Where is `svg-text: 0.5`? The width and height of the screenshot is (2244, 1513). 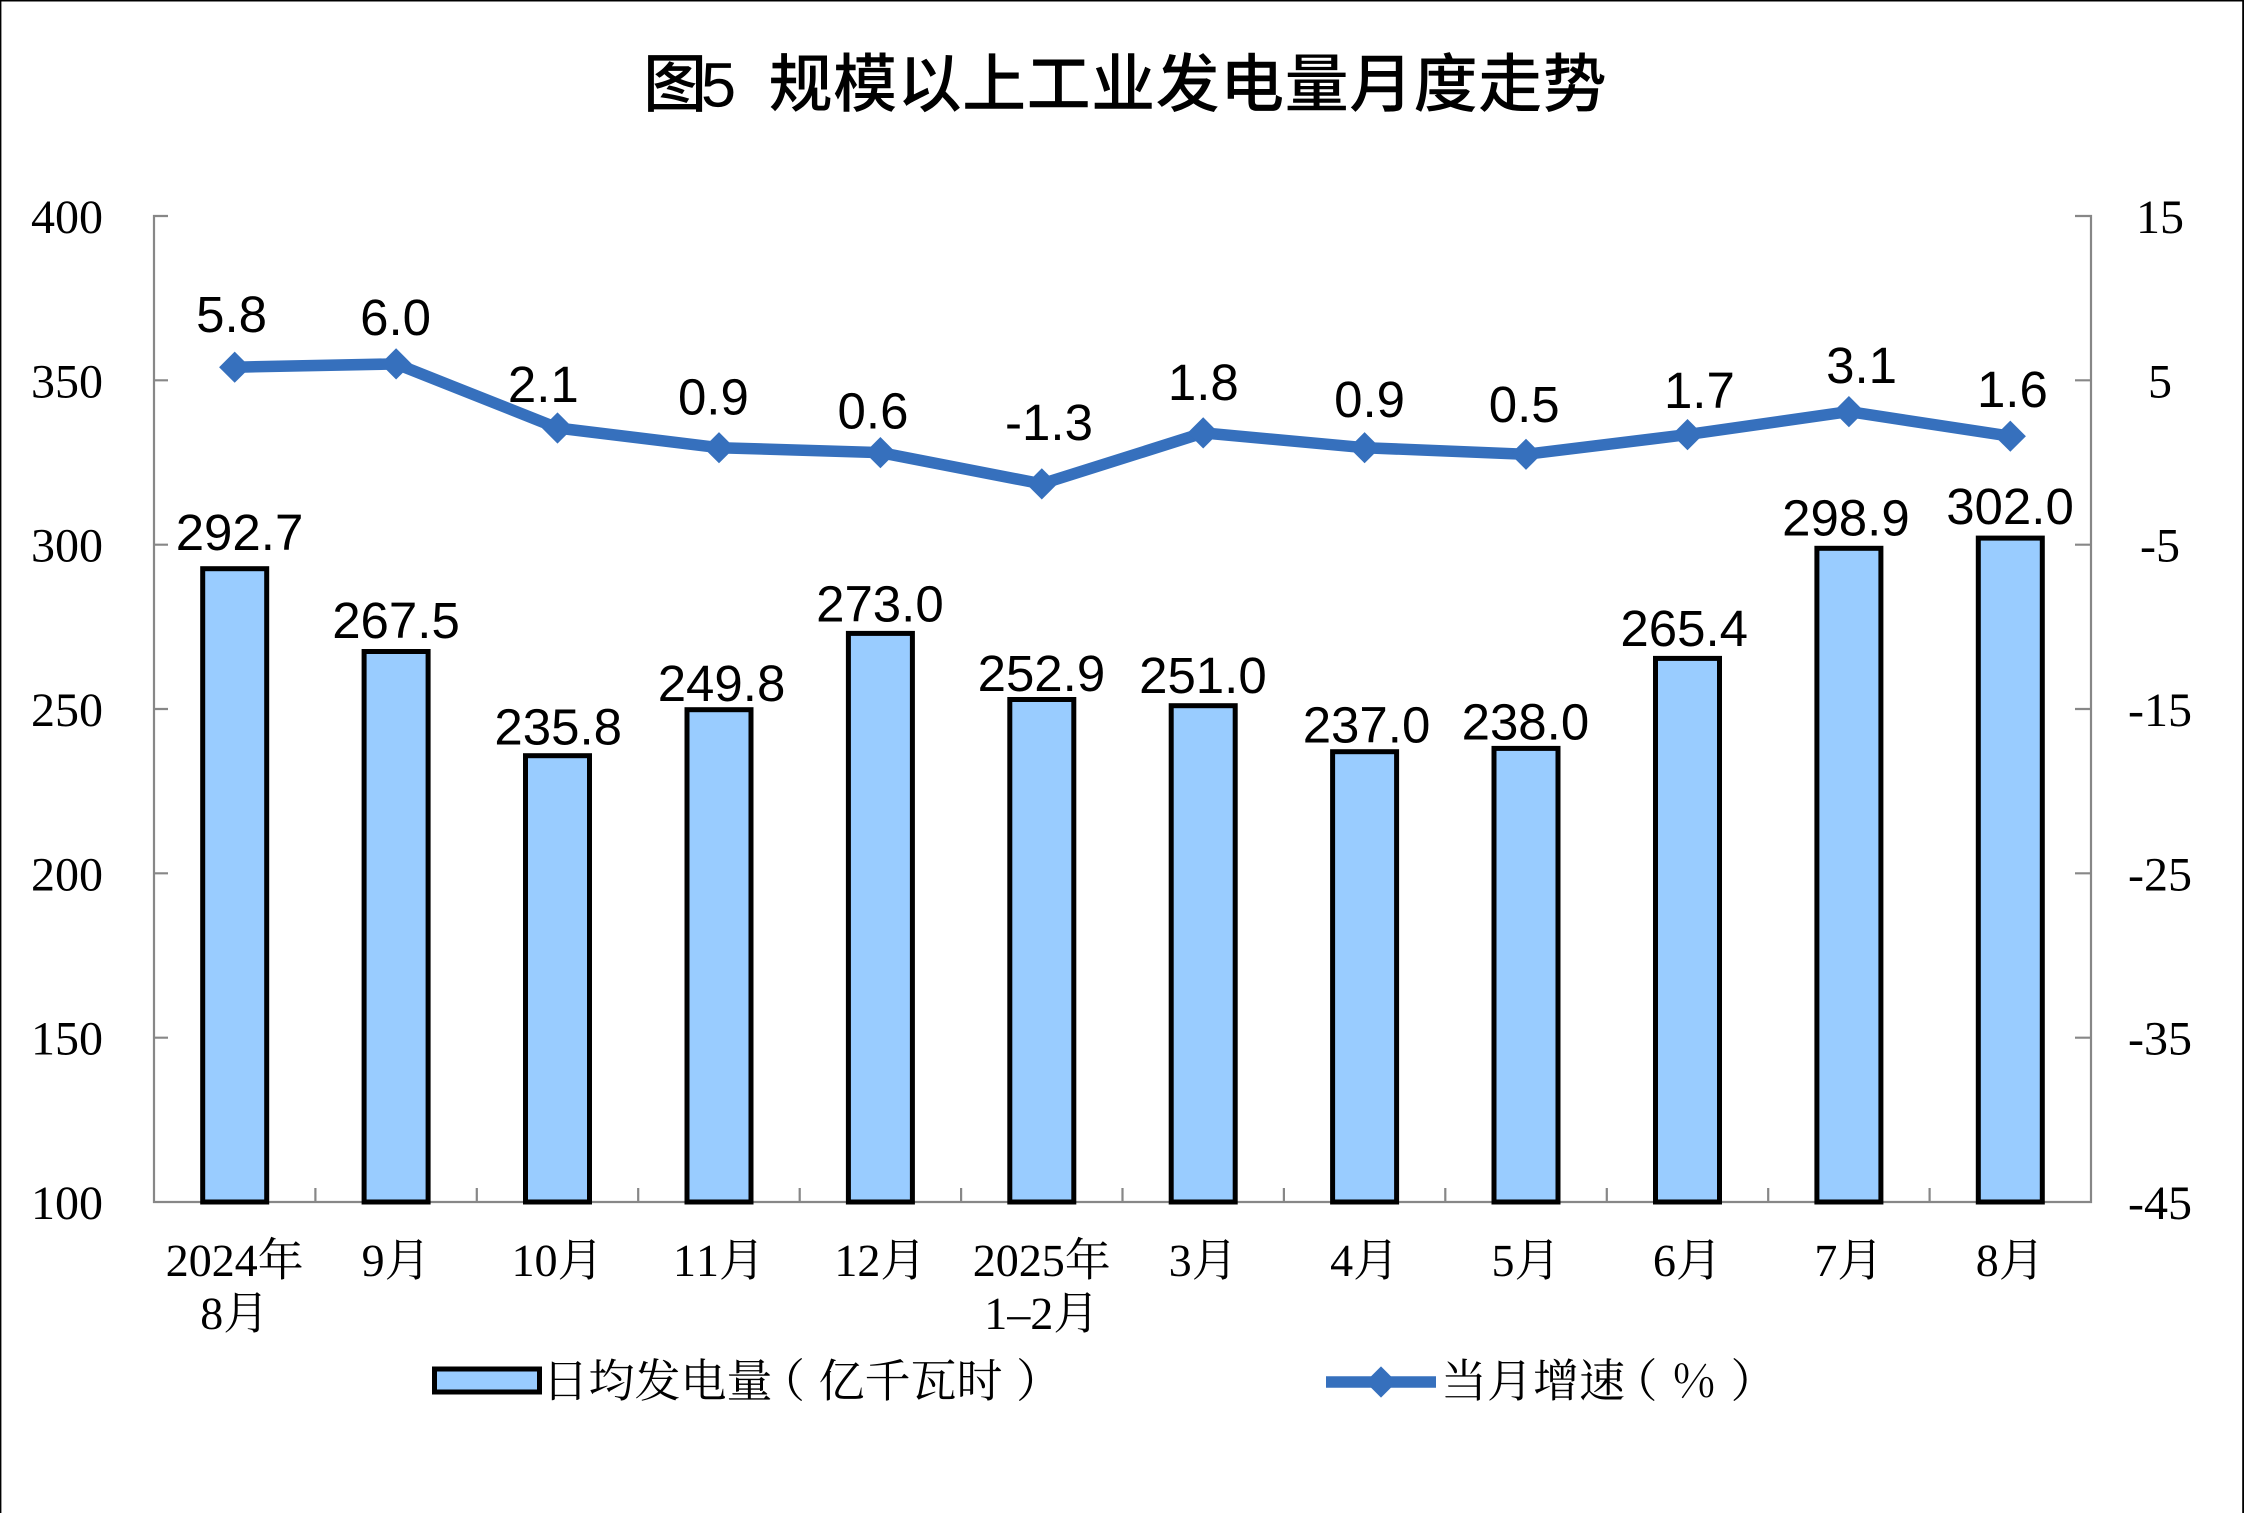
svg-text: 0.5 is located at coordinates (1524, 404).